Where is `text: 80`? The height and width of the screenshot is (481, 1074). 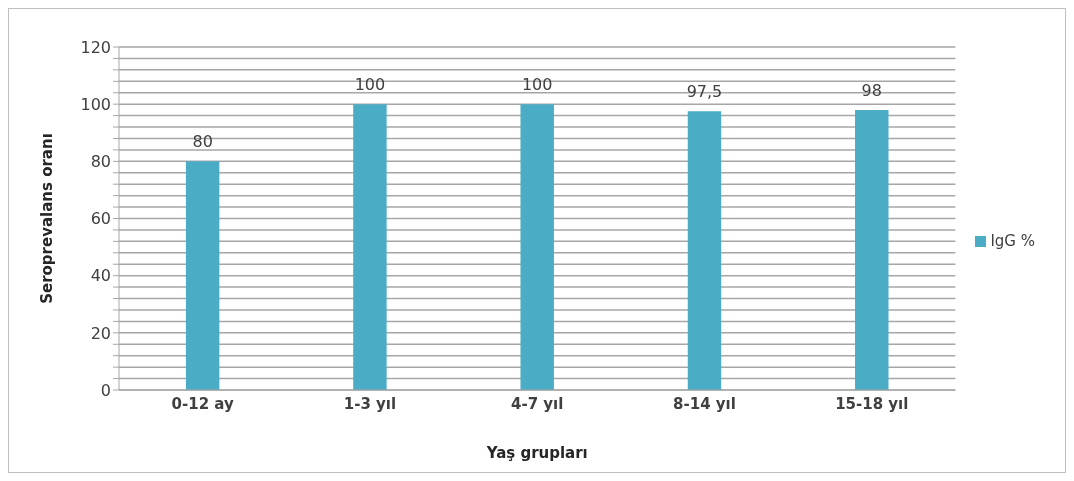 text: 80 is located at coordinates (202, 142).